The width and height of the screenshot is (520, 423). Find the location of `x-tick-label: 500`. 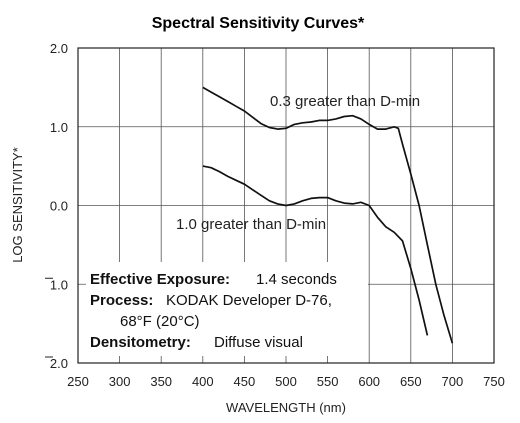

x-tick-label: 500 is located at coordinates (286, 381).